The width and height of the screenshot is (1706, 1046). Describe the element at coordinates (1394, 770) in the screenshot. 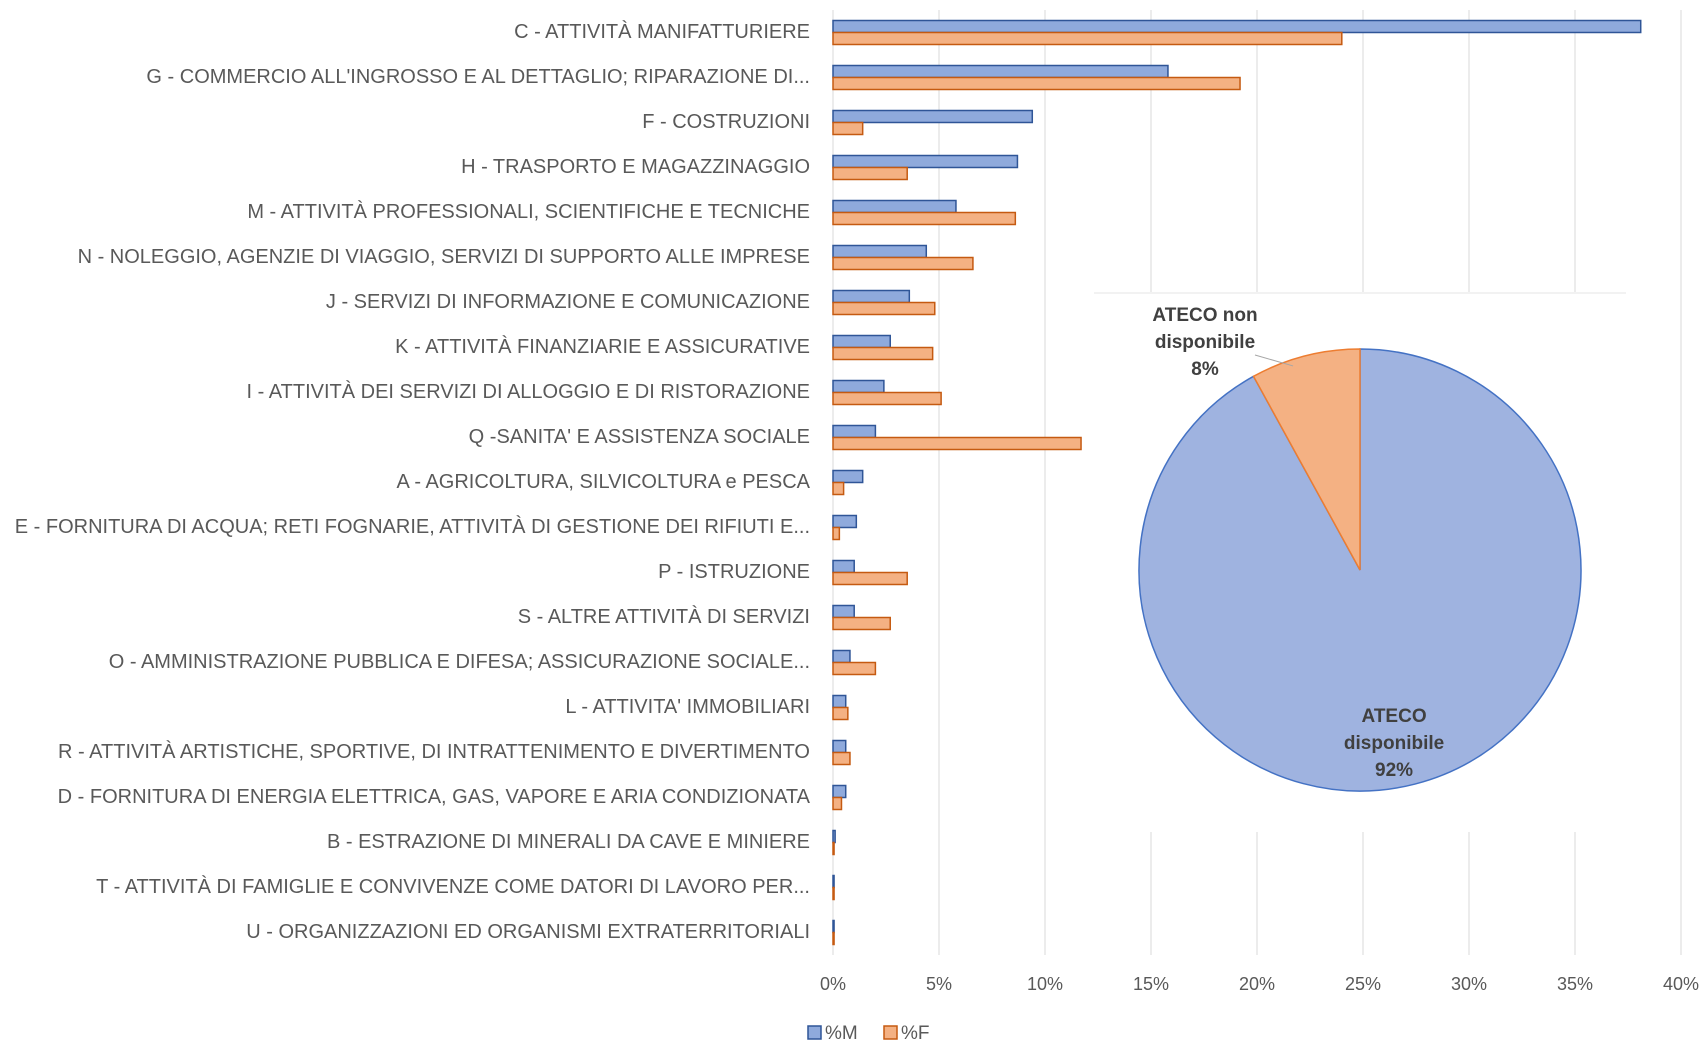

I see `pie-value-label: 92%` at that location.